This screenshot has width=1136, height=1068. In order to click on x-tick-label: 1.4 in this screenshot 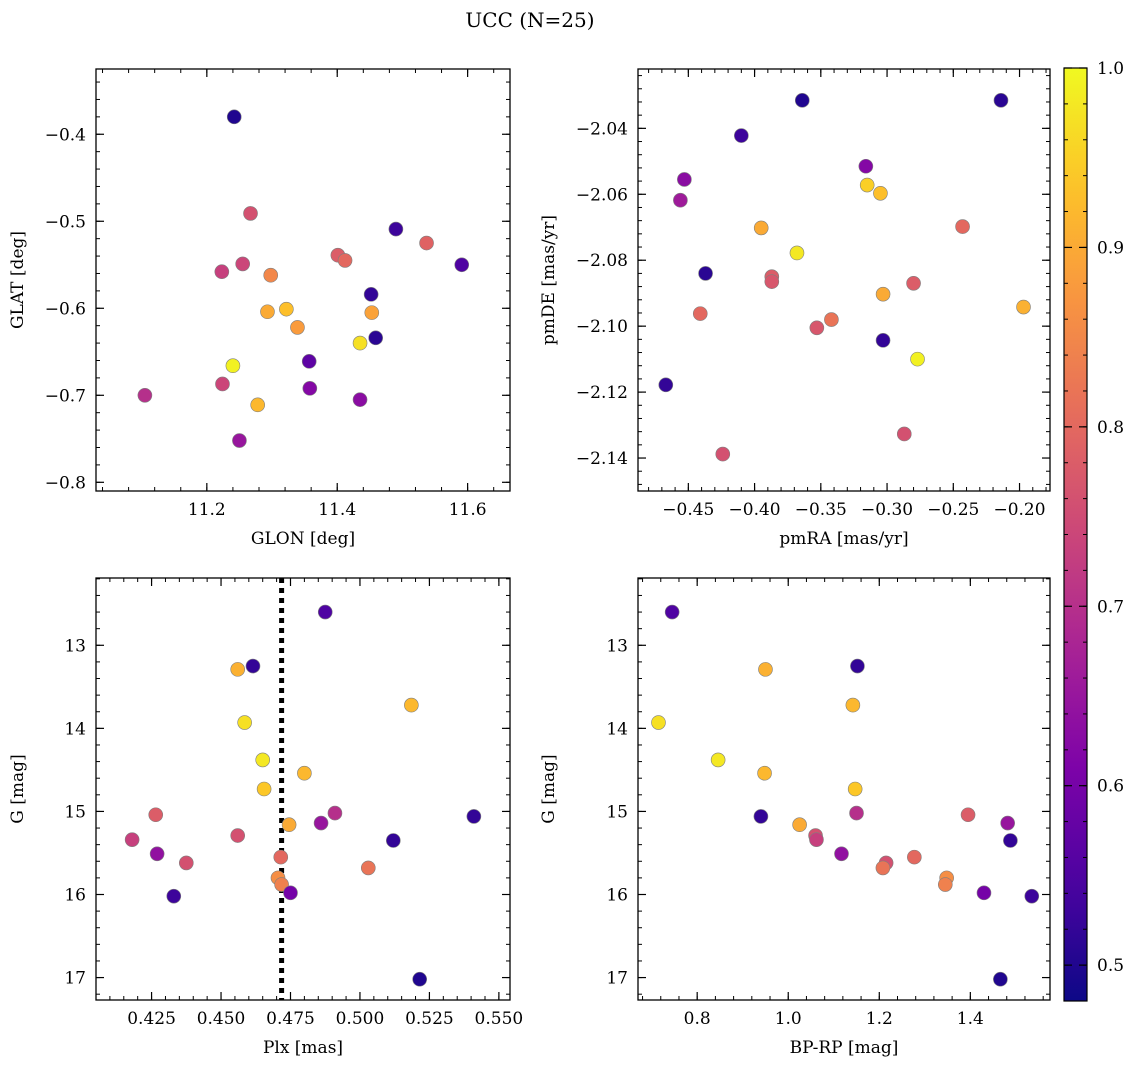, I will do `click(970, 1019)`.